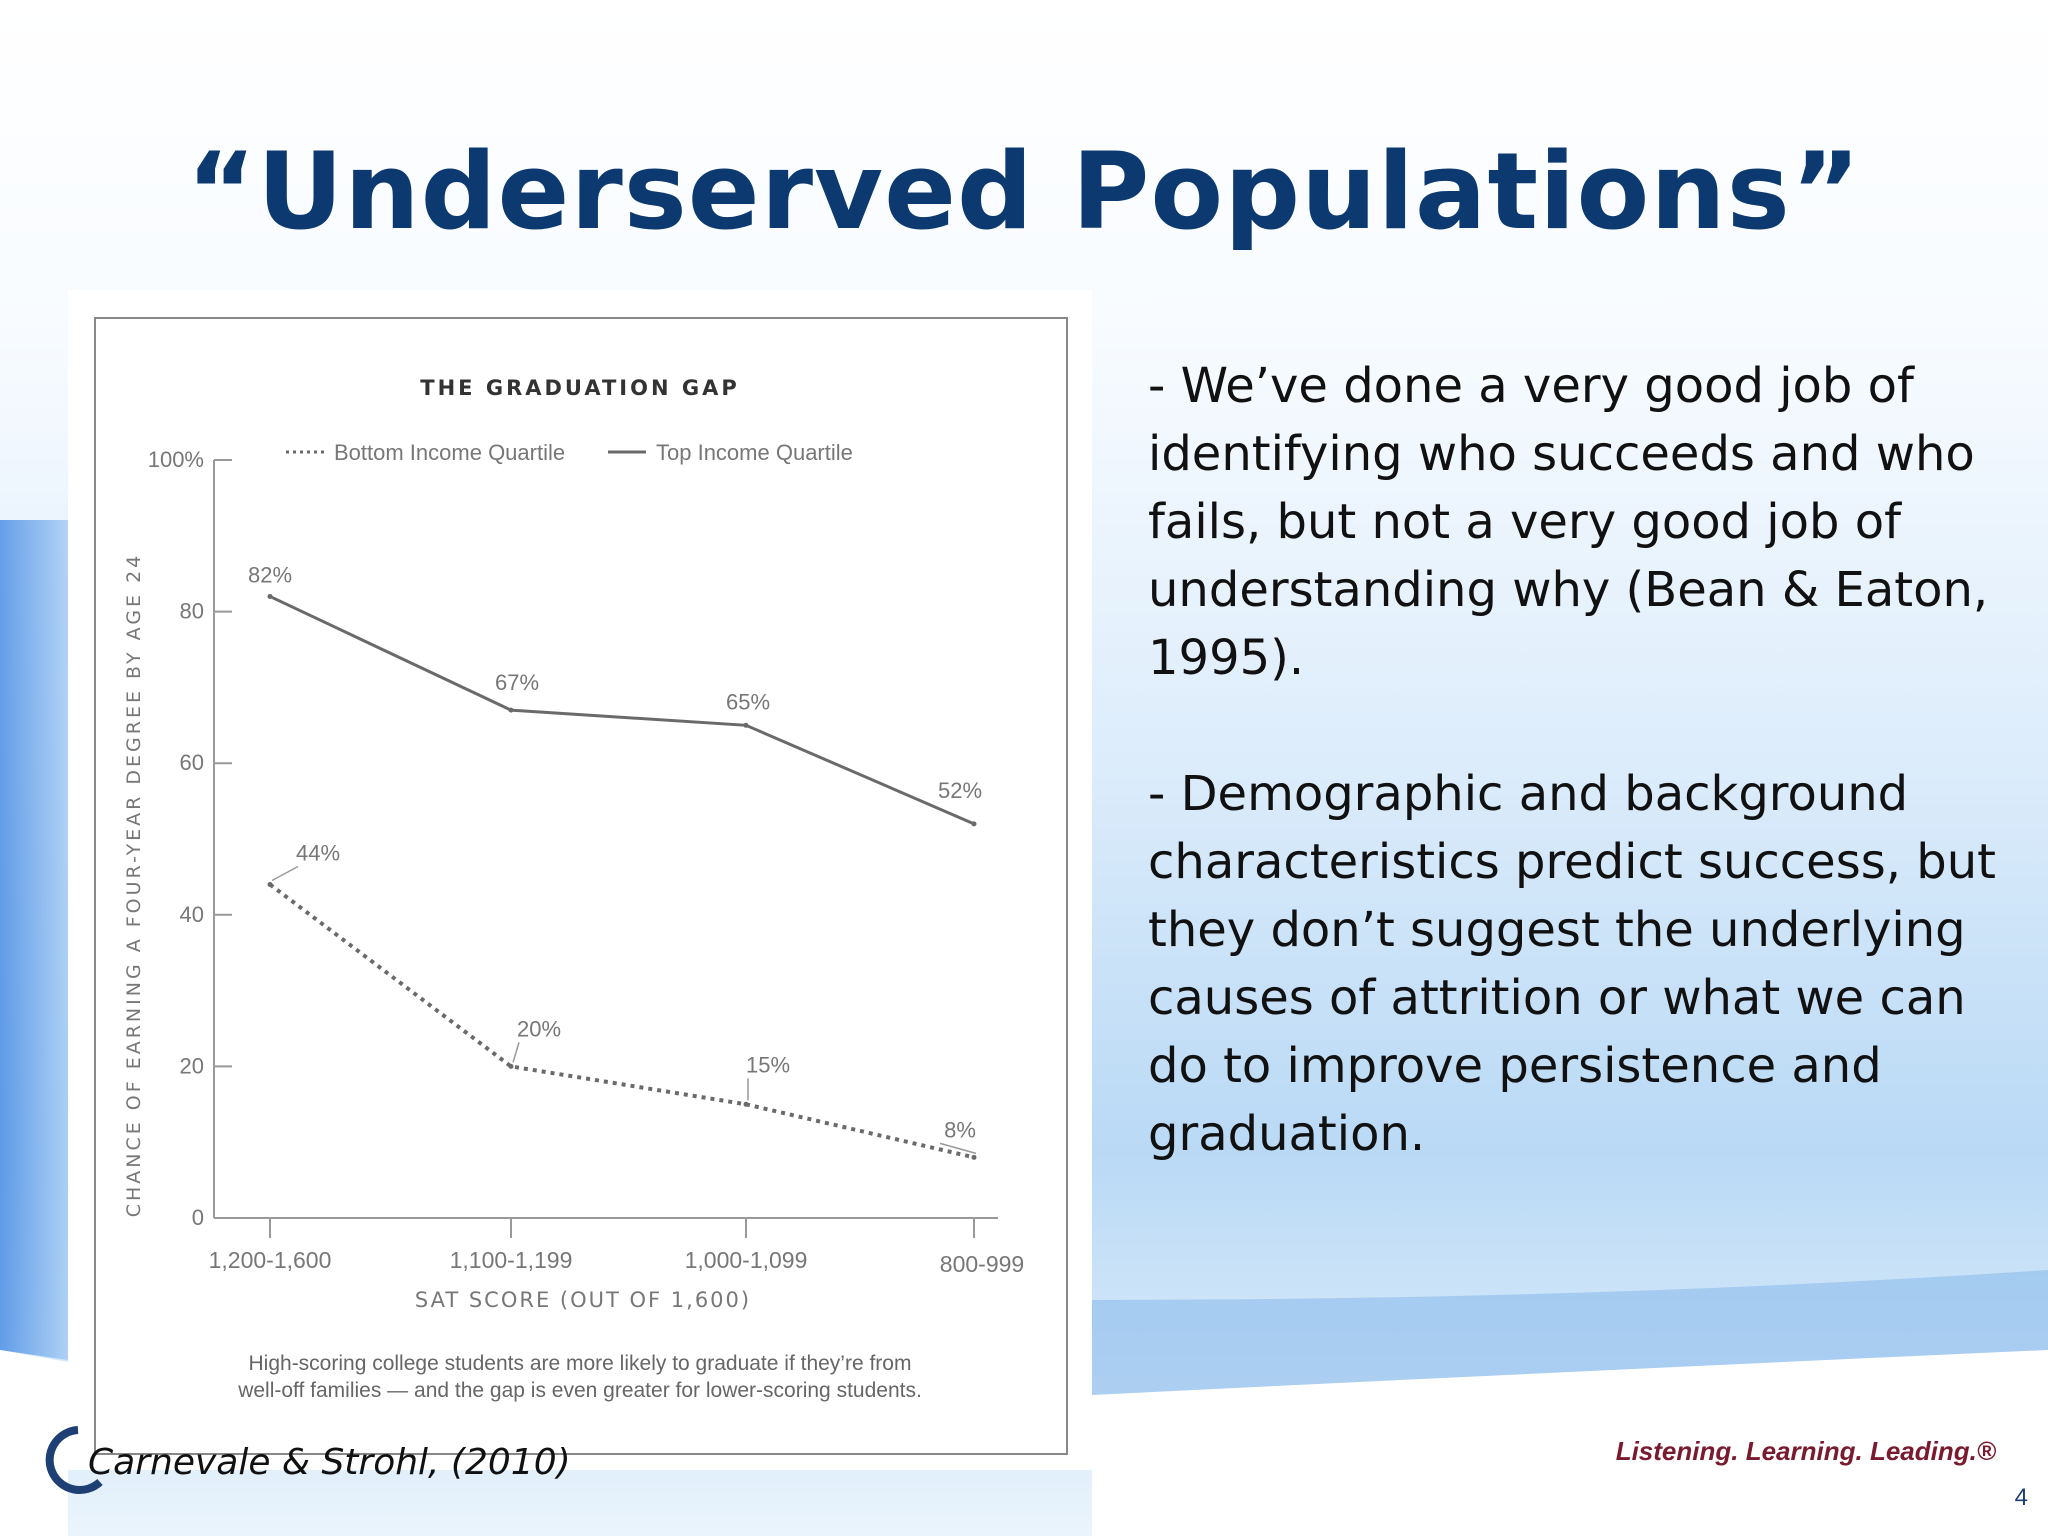 This screenshot has height=1536, width=2048. I want to click on data-label: 65%, so click(748, 701).